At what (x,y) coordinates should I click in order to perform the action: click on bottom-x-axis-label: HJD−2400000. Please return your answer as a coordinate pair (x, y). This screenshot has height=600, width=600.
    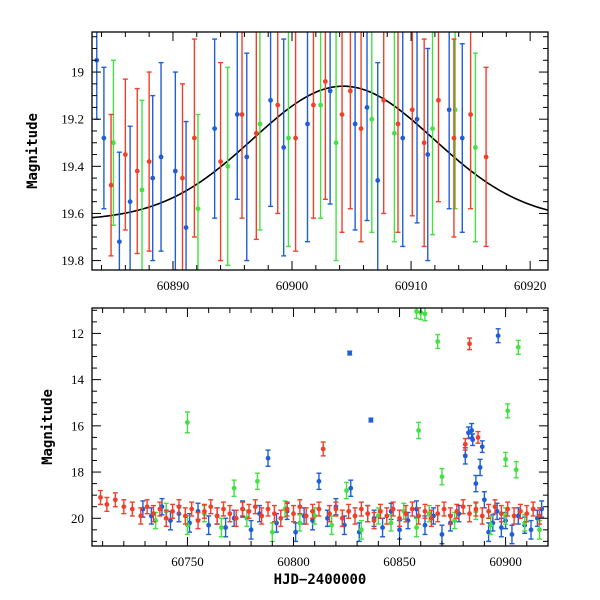
    Looking at the image, I should click on (320, 580).